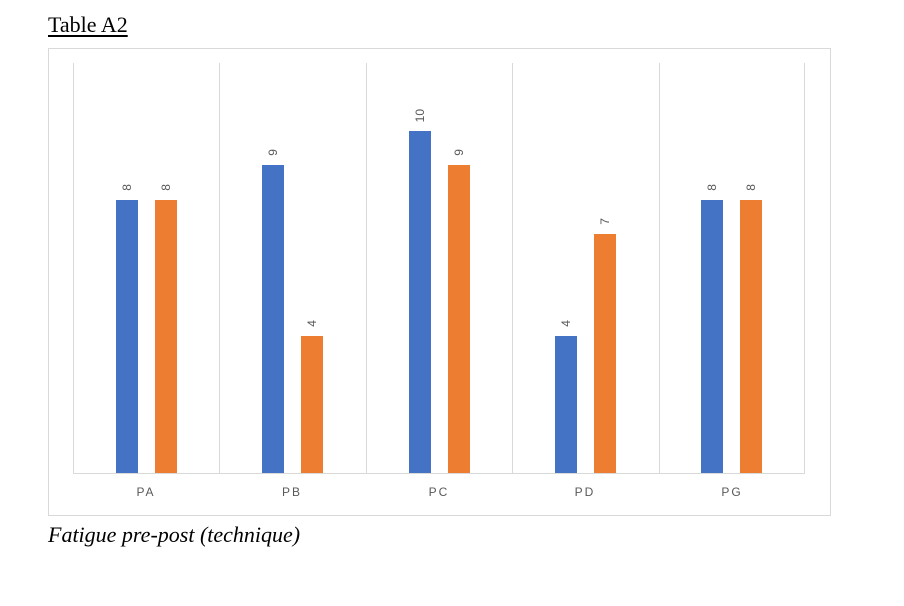 Image resolution: width=904 pixels, height=606 pixels. I want to click on bar-series1-PG, so click(712, 336).